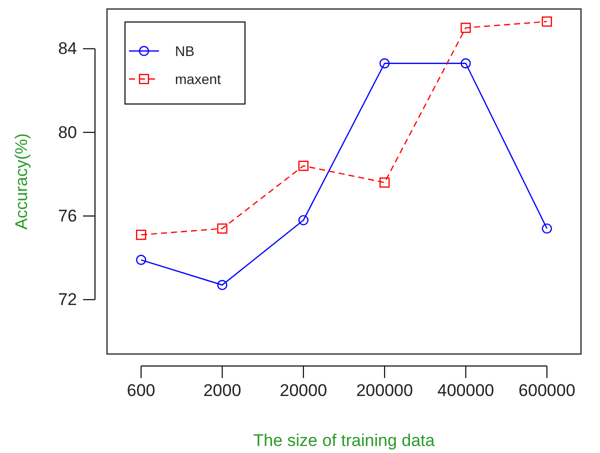 The image size is (600, 453). Describe the element at coordinates (67, 216) in the screenshot. I see `y-tick-label: 76` at that location.